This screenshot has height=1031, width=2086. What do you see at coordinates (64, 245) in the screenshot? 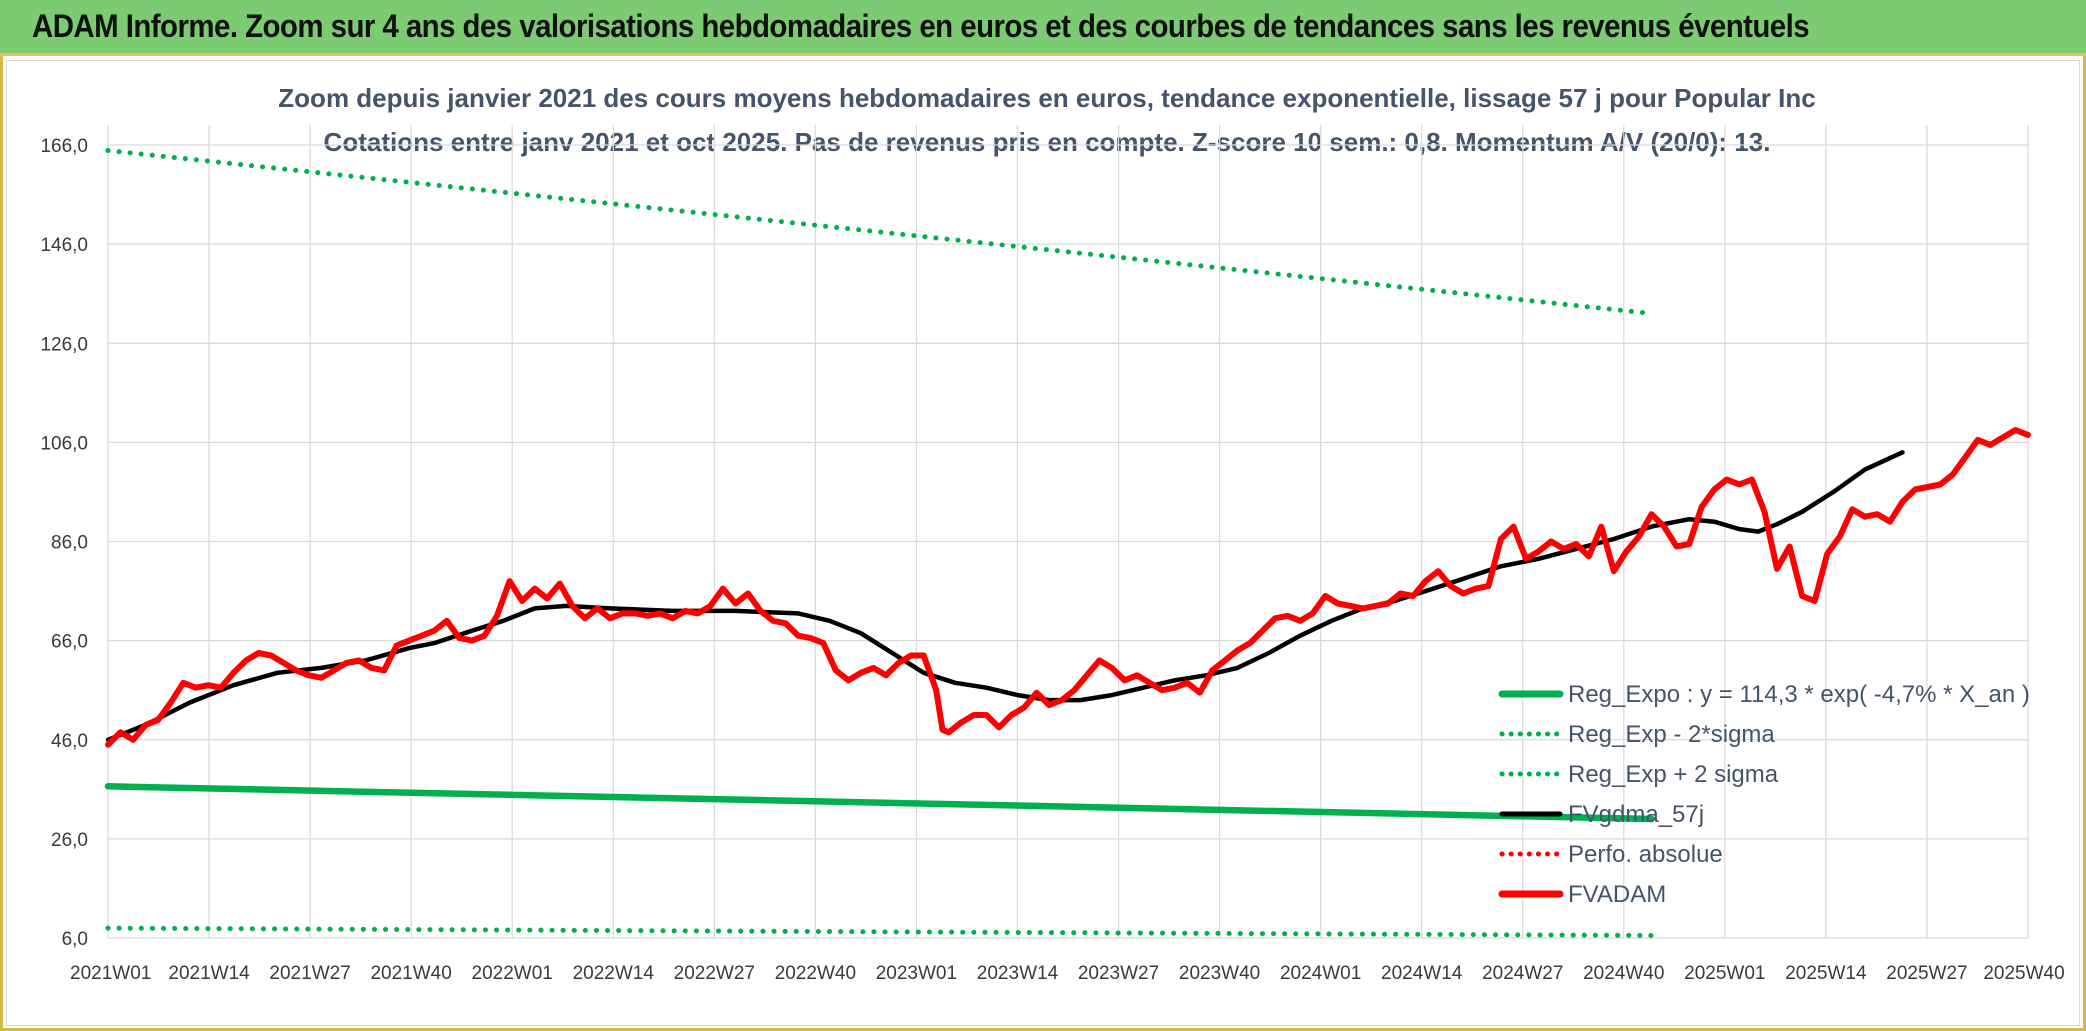
I see `y-tick-label: 146,0` at bounding box center [64, 245].